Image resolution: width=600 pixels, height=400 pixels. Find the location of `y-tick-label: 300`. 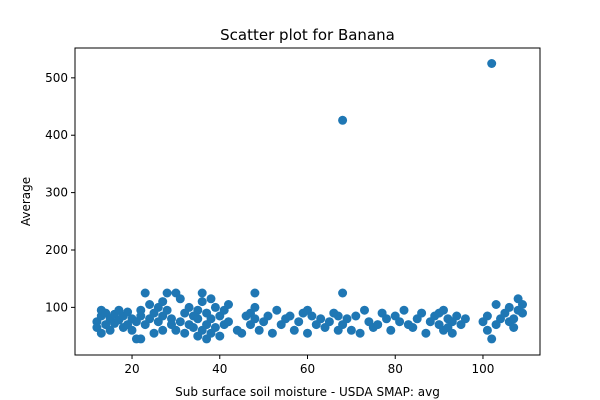

y-tick-label: 300 is located at coordinates (56, 193).